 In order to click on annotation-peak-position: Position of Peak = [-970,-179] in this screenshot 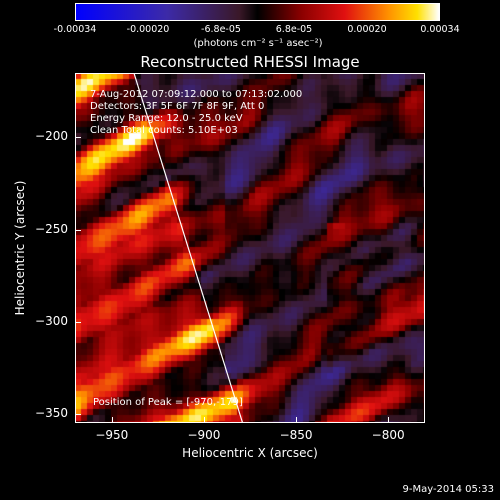, I will do `click(168, 402)`.